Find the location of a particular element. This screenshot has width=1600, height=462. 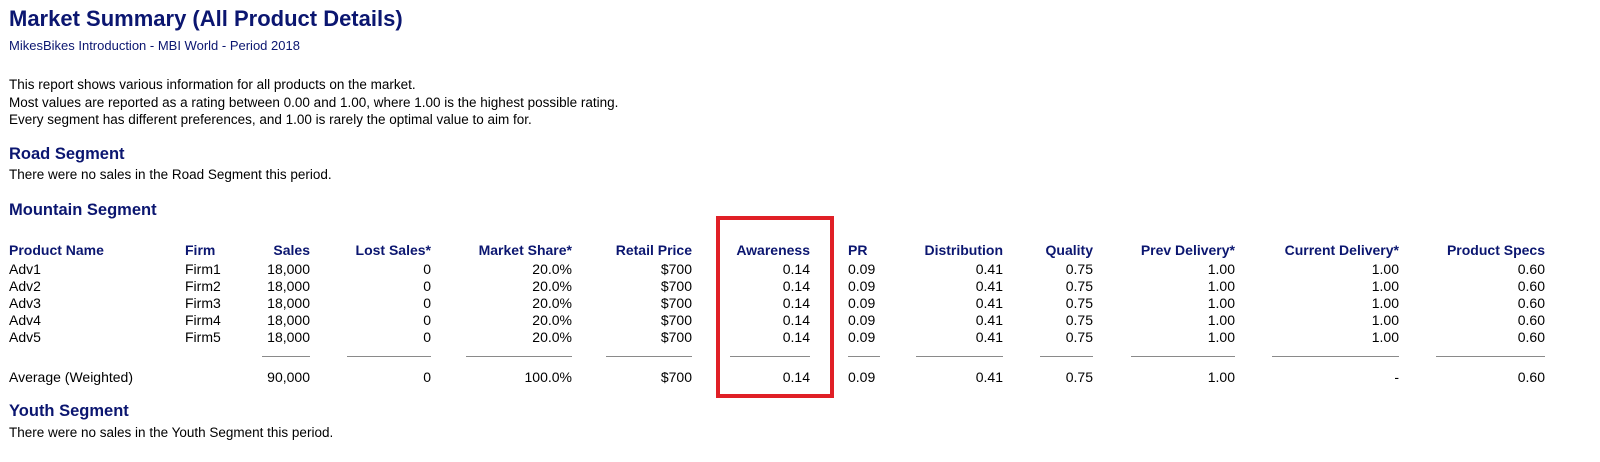

table-cell: Adv5 is located at coordinates (25, 337).